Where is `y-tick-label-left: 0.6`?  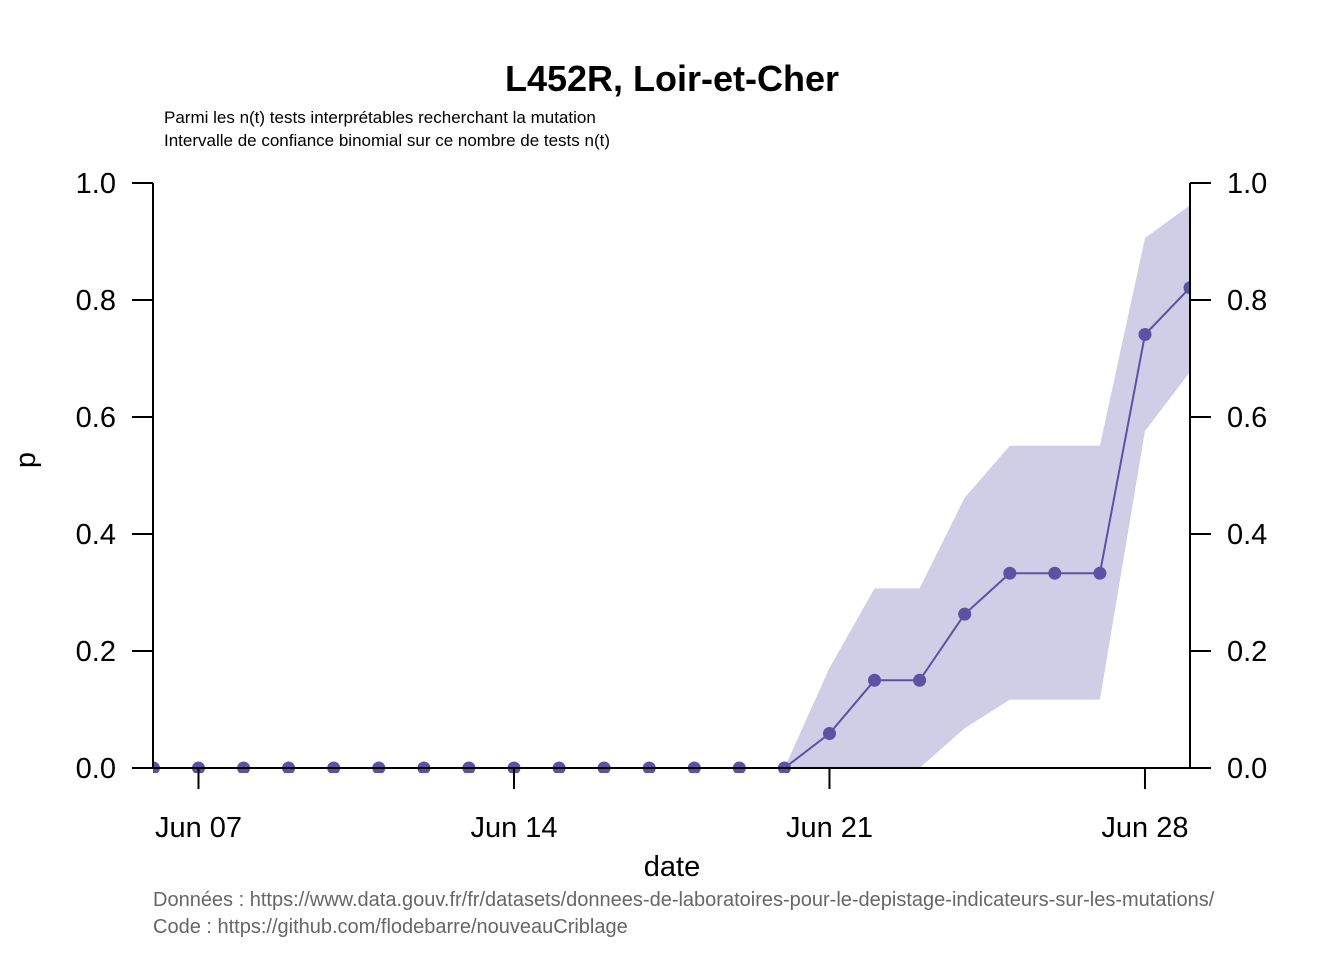 y-tick-label-left: 0.6 is located at coordinates (96, 418).